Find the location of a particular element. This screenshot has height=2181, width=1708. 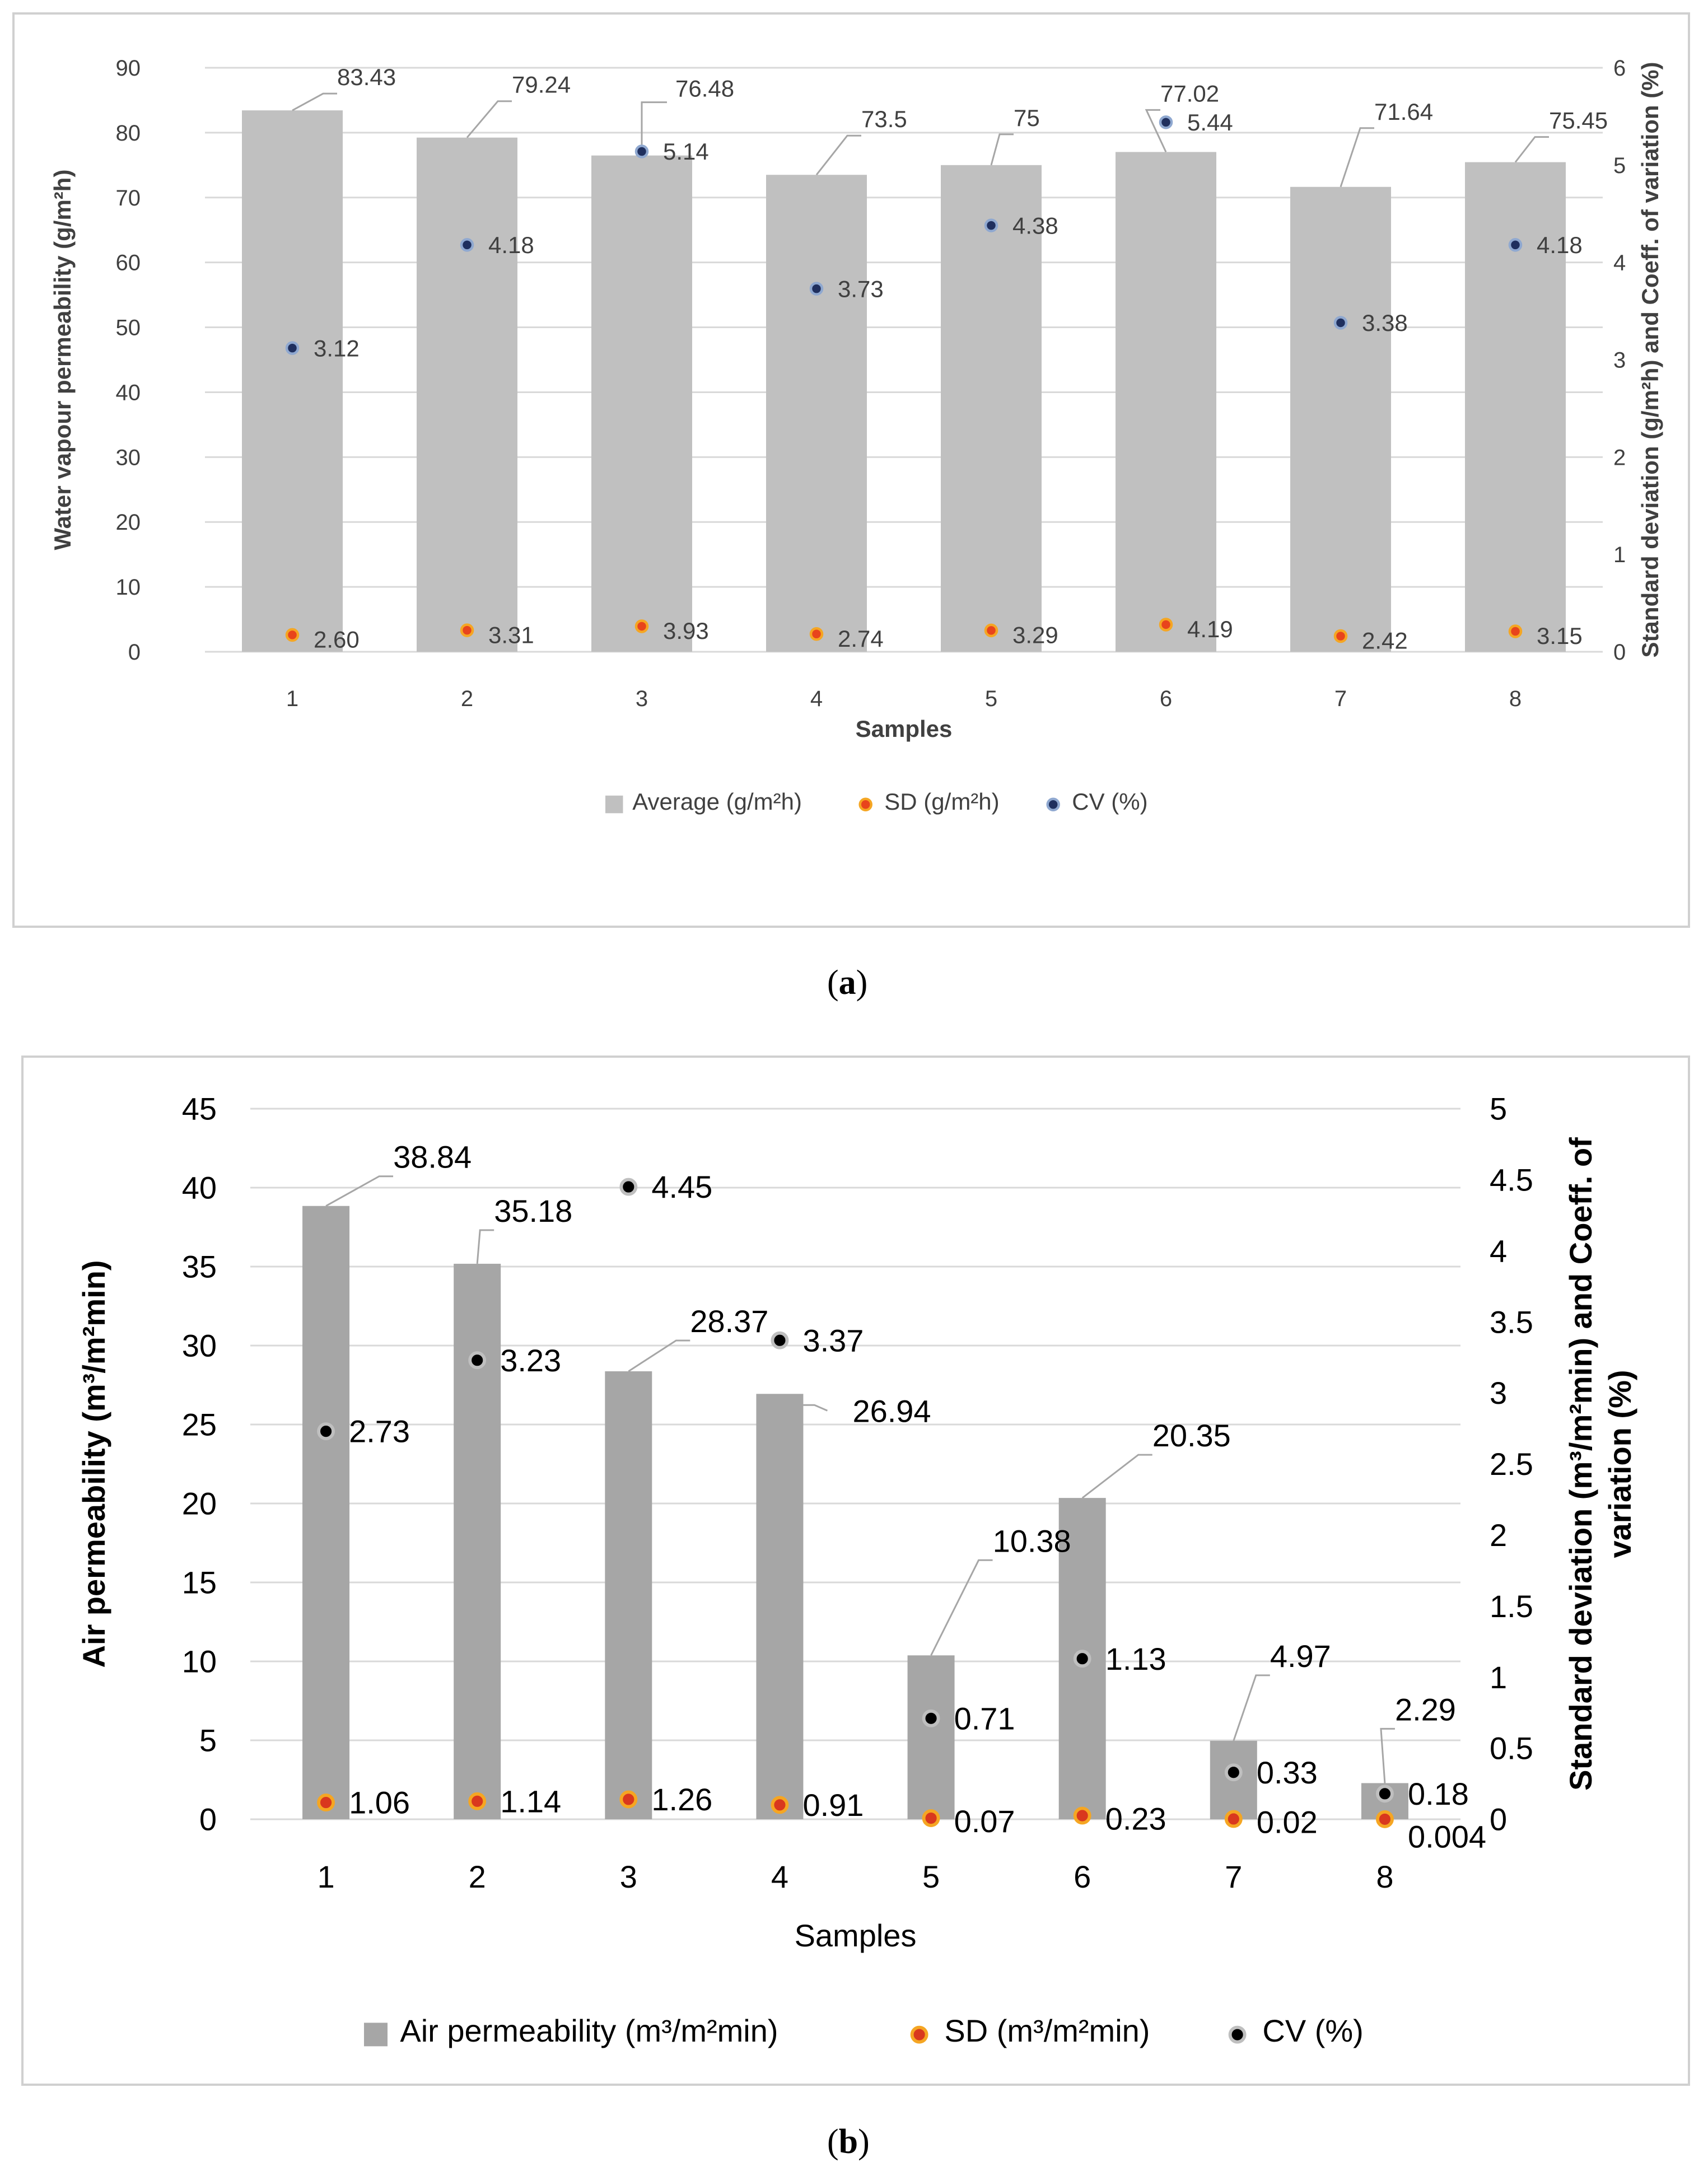

sd-data-label: 3.29 is located at coordinates (1035, 635).